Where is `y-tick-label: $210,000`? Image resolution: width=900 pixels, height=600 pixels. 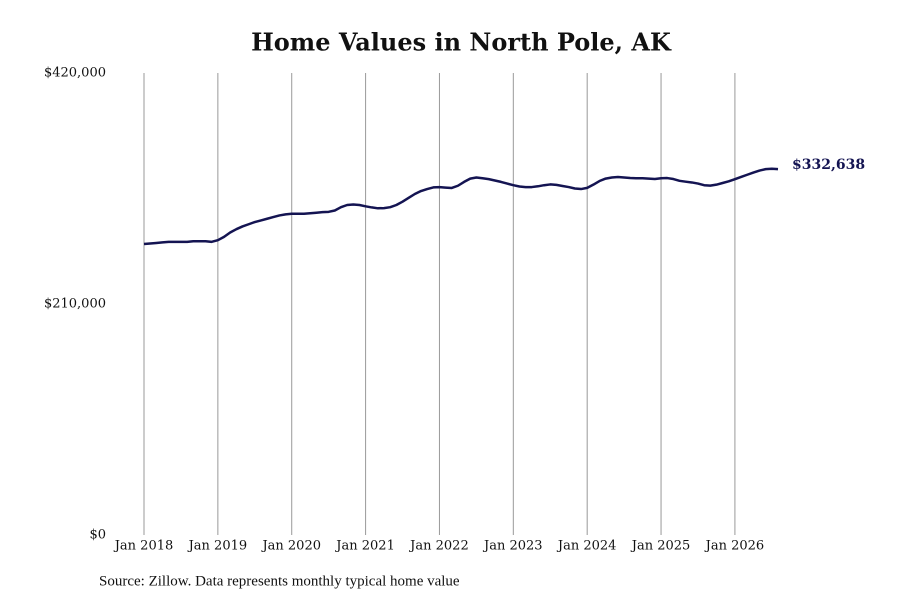
y-tick-label: $210,000 is located at coordinates (75, 304).